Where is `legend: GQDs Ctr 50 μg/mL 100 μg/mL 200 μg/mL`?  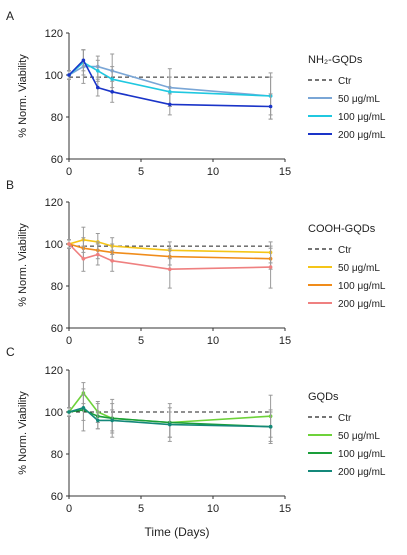
legend: GQDs Ctr 50 μg/mL 100 μg/mL 200 μg/mL is located at coordinates (347, 434).